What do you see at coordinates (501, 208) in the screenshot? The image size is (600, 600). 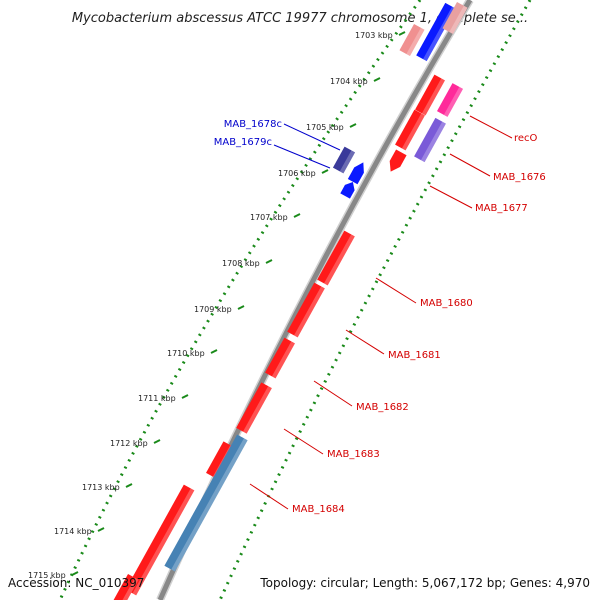 I see `gene-label-MAB_1677: MAB_1677` at bounding box center [501, 208].